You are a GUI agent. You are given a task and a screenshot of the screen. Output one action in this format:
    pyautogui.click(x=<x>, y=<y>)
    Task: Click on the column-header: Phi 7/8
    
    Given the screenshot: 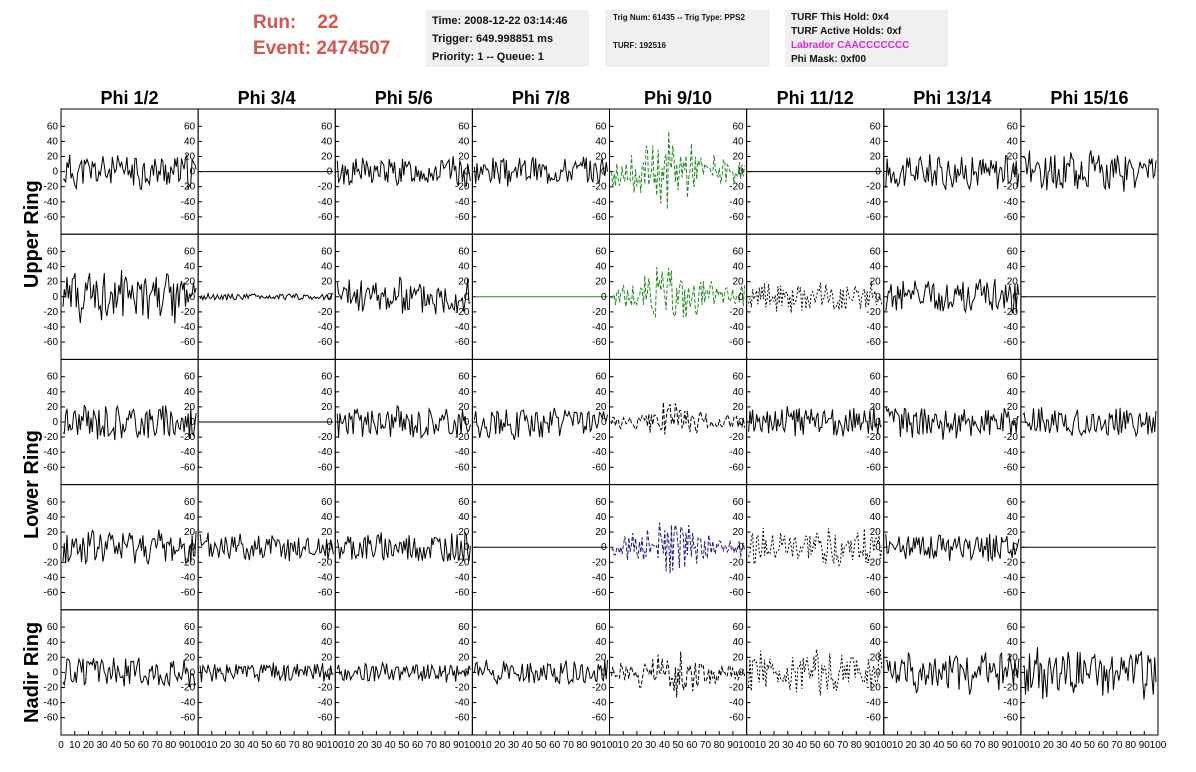 What is the action you would take?
    pyautogui.click(x=541, y=98)
    